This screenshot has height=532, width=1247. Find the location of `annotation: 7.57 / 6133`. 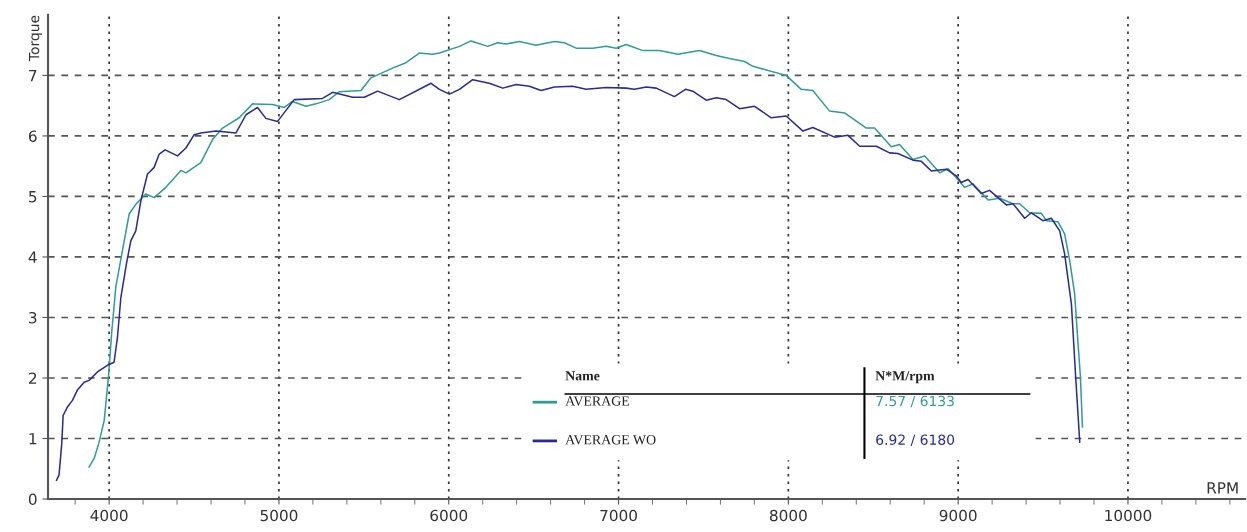

annotation: 7.57 / 6133 is located at coordinates (915, 401).